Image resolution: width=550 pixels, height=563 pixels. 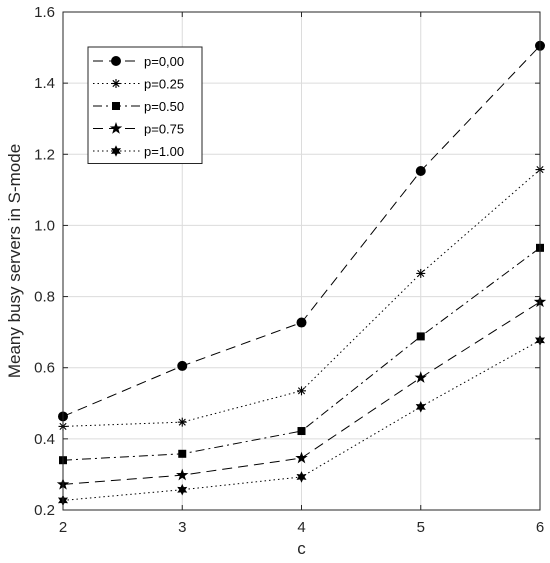 What do you see at coordinates (164, 129) in the screenshot?
I see `legend-label: p=0.75` at bounding box center [164, 129].